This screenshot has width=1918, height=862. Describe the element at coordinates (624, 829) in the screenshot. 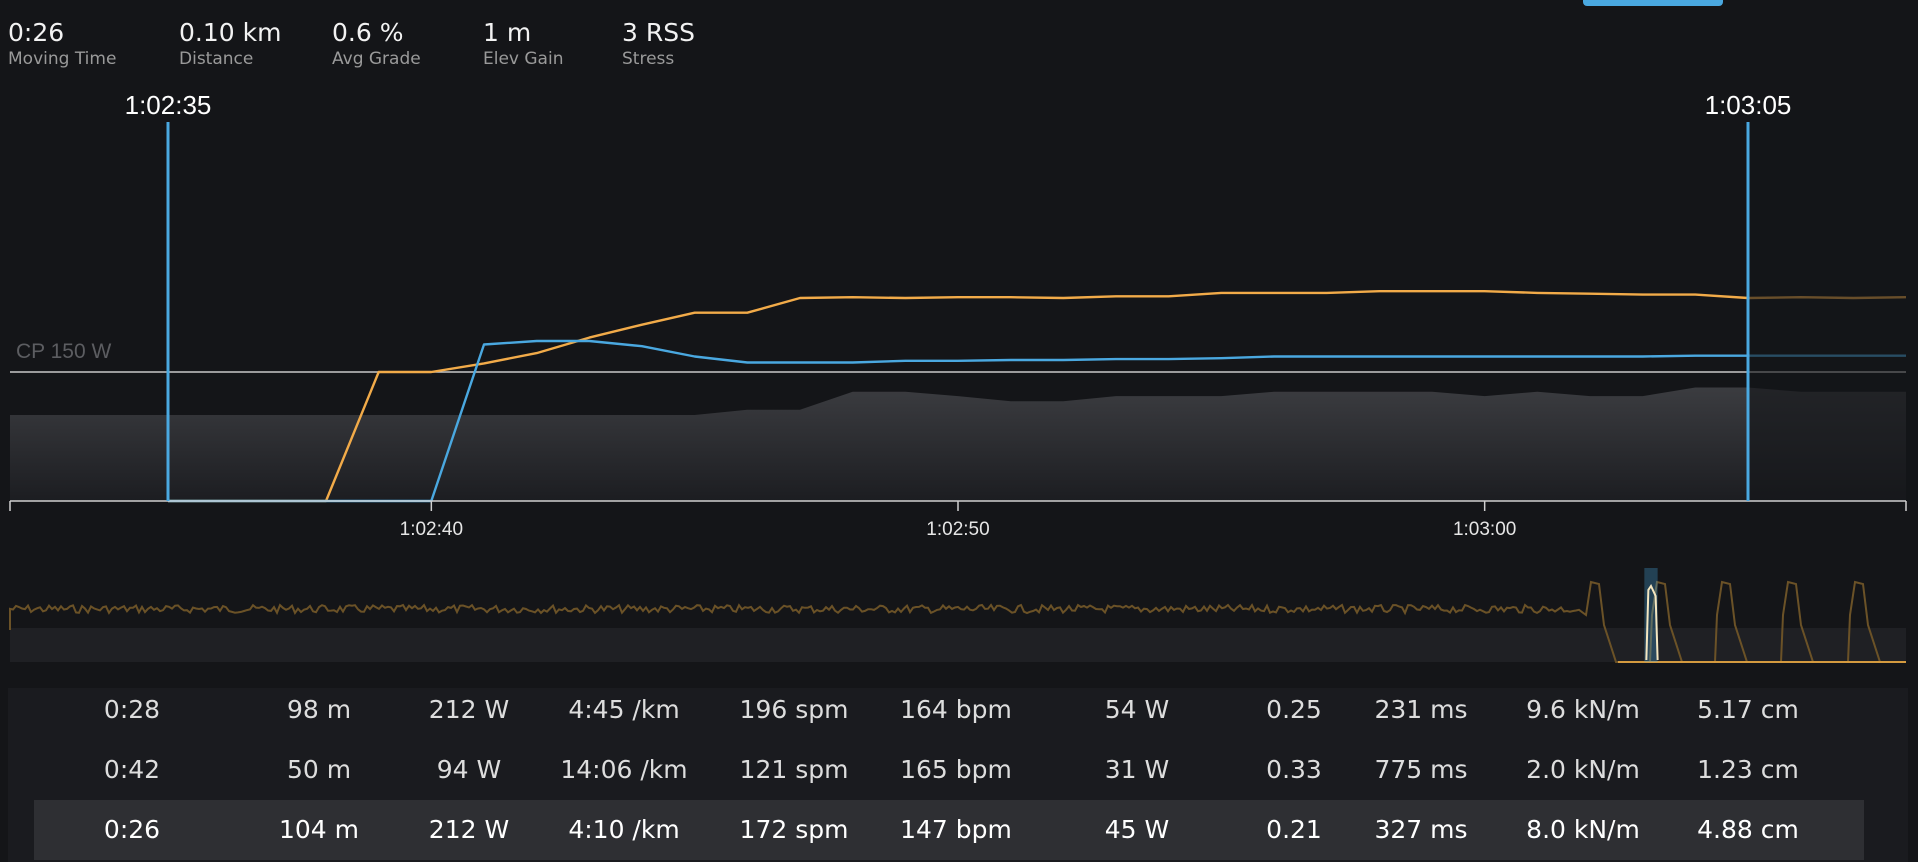

I see `lap-cell: 4:10 /km` at that location.